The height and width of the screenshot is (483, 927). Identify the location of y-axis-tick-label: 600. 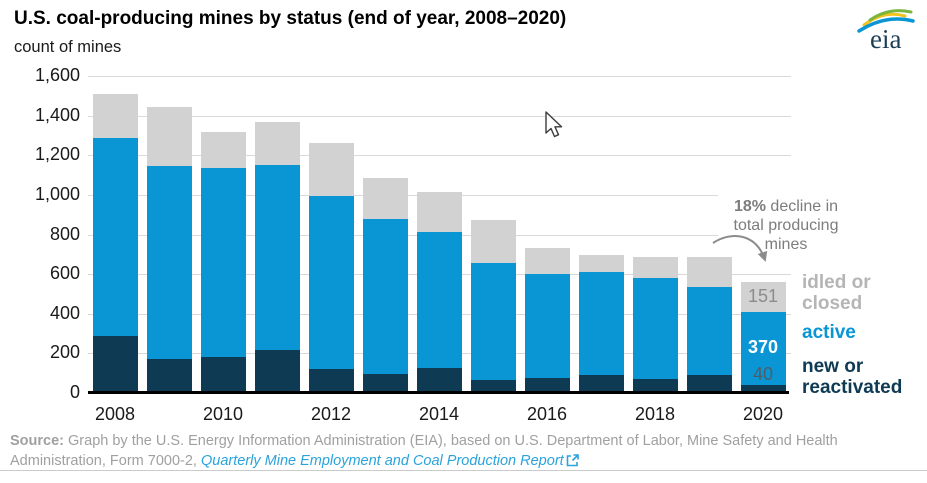
(64, 273).